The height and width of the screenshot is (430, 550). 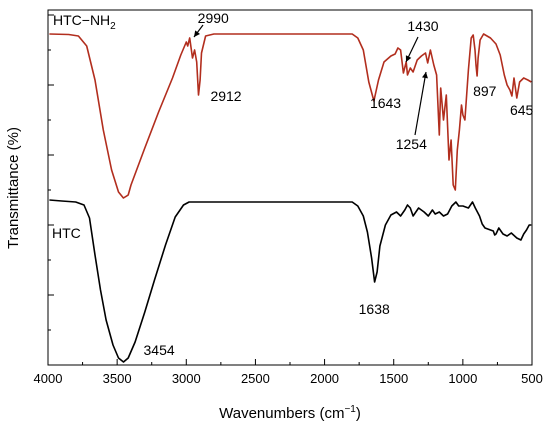 What do you see at coordinates (66, 233) in the screenshot?
I see `series-label-htc: HTC` at bounding box center [66, 233].